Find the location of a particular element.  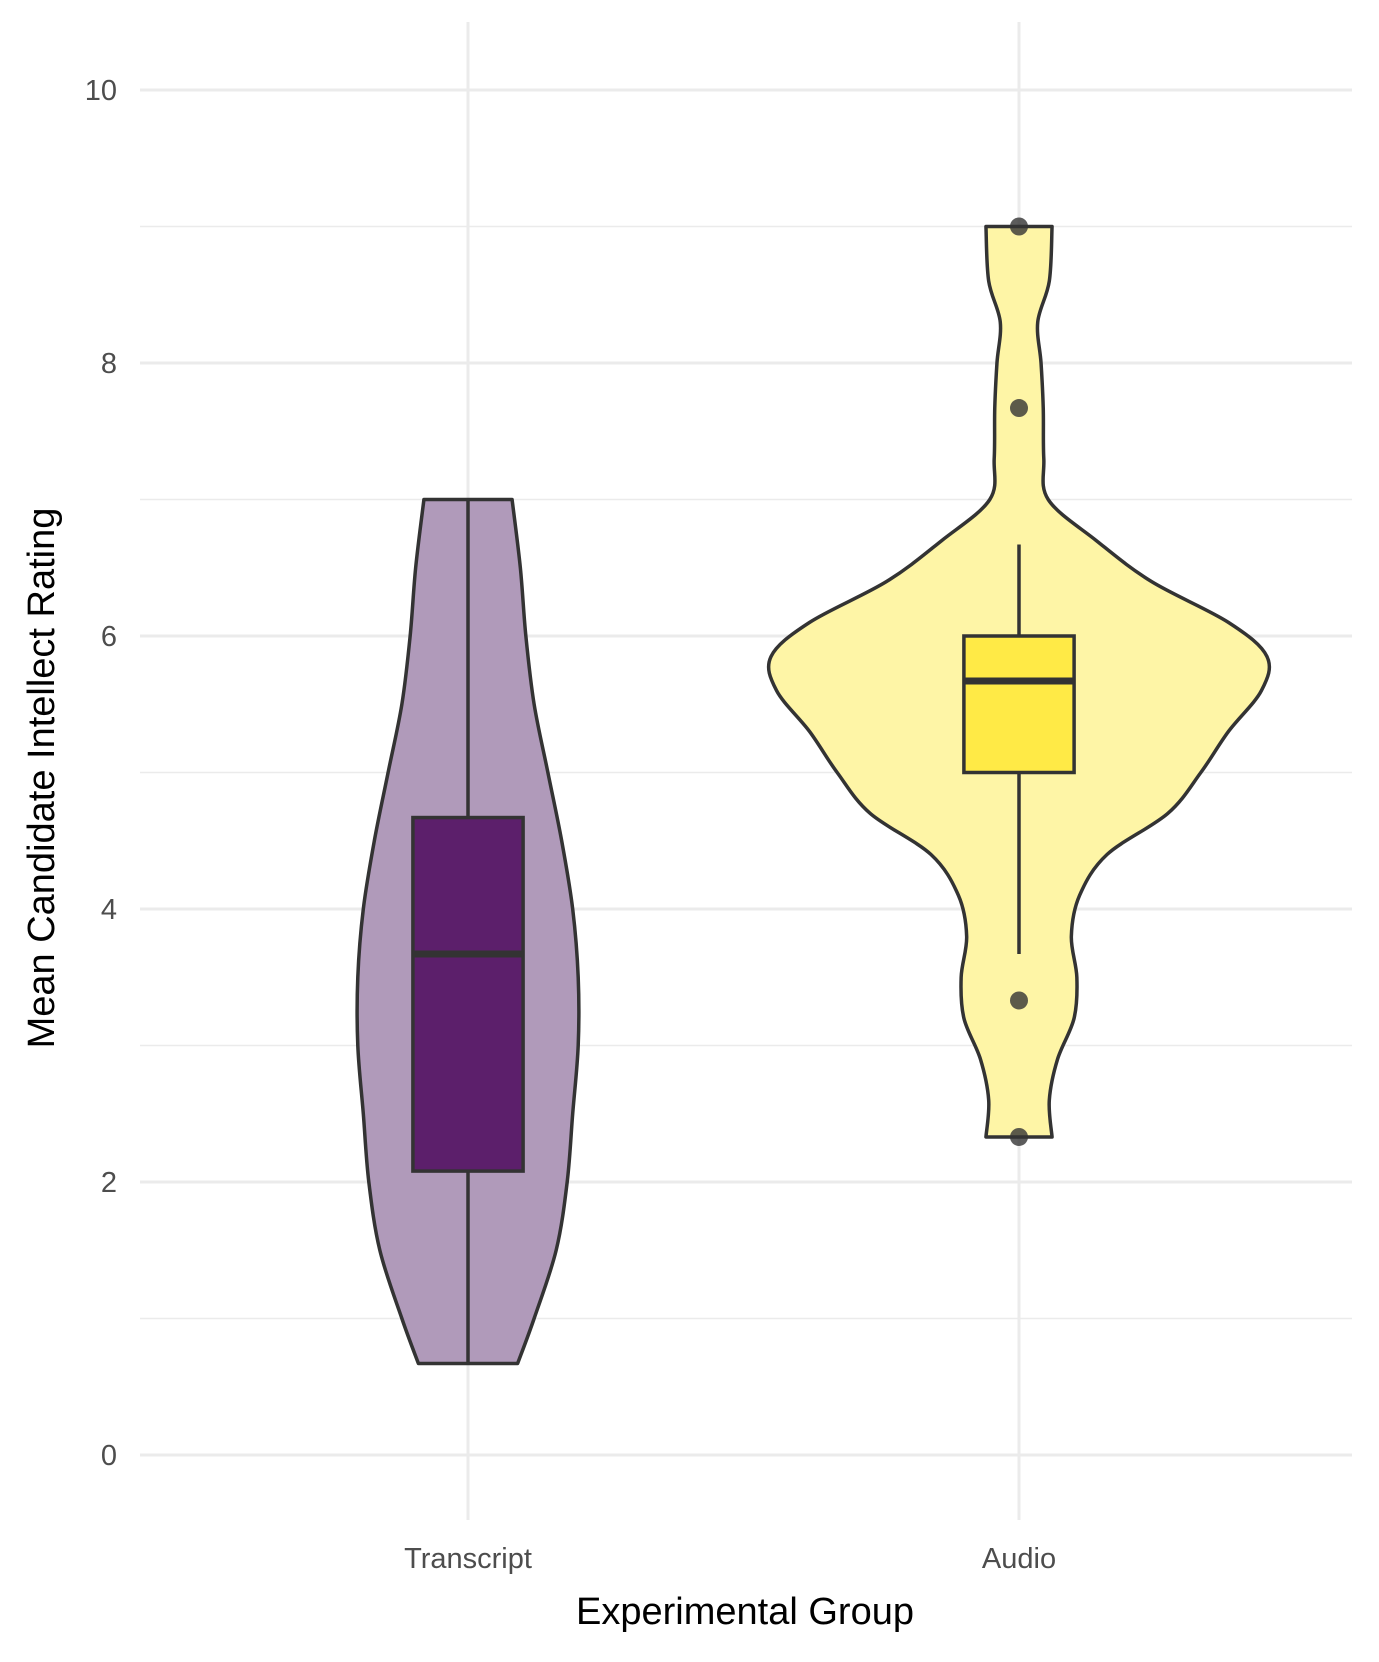

group-transcript is located at coordinates (468, 931).